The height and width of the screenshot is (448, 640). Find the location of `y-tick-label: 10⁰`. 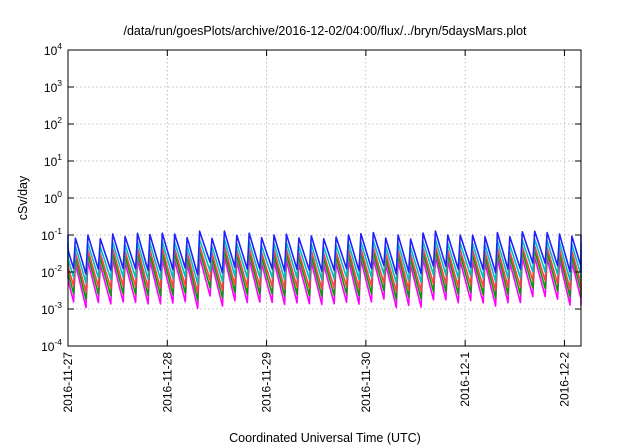

y-tick-label: 10⁰ is located at coordinates (53, 197).